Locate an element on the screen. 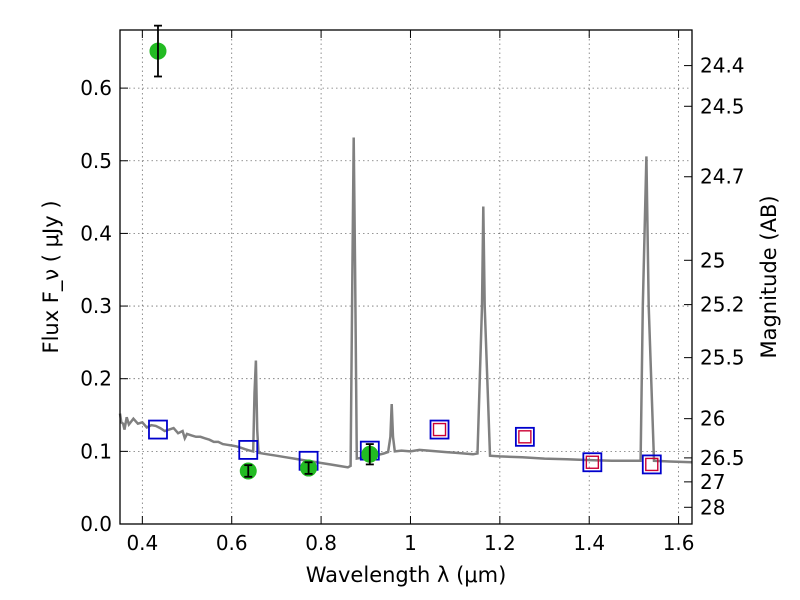 The height and width of the screenshot is (600, 800). x-tick-label: 1.4 is located at coordinates (589, 543).